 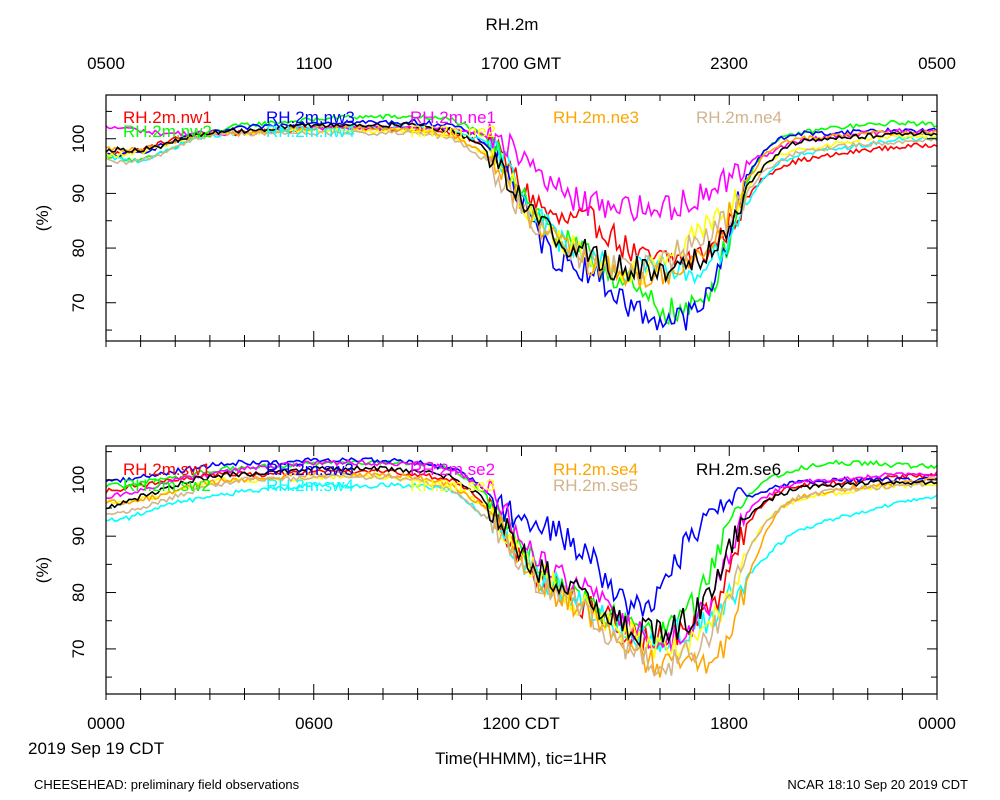 I want to click on panel-top-ylabel: (%), so click(x=42, y=218).